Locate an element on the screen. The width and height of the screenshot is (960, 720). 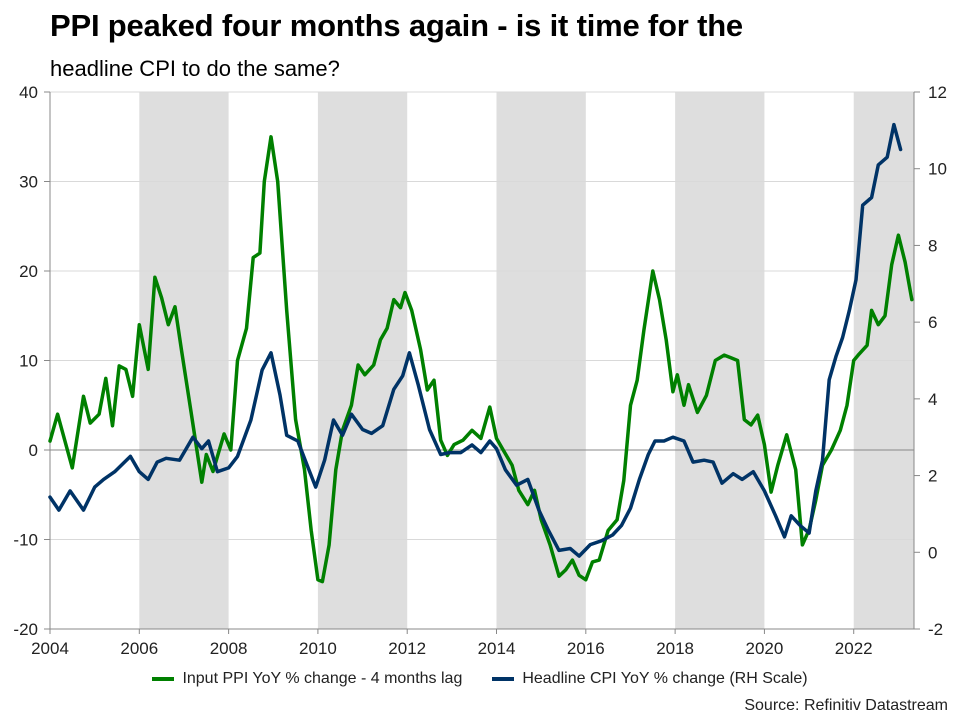
legend-swatch-cpi is located at coordinates (503, 679).